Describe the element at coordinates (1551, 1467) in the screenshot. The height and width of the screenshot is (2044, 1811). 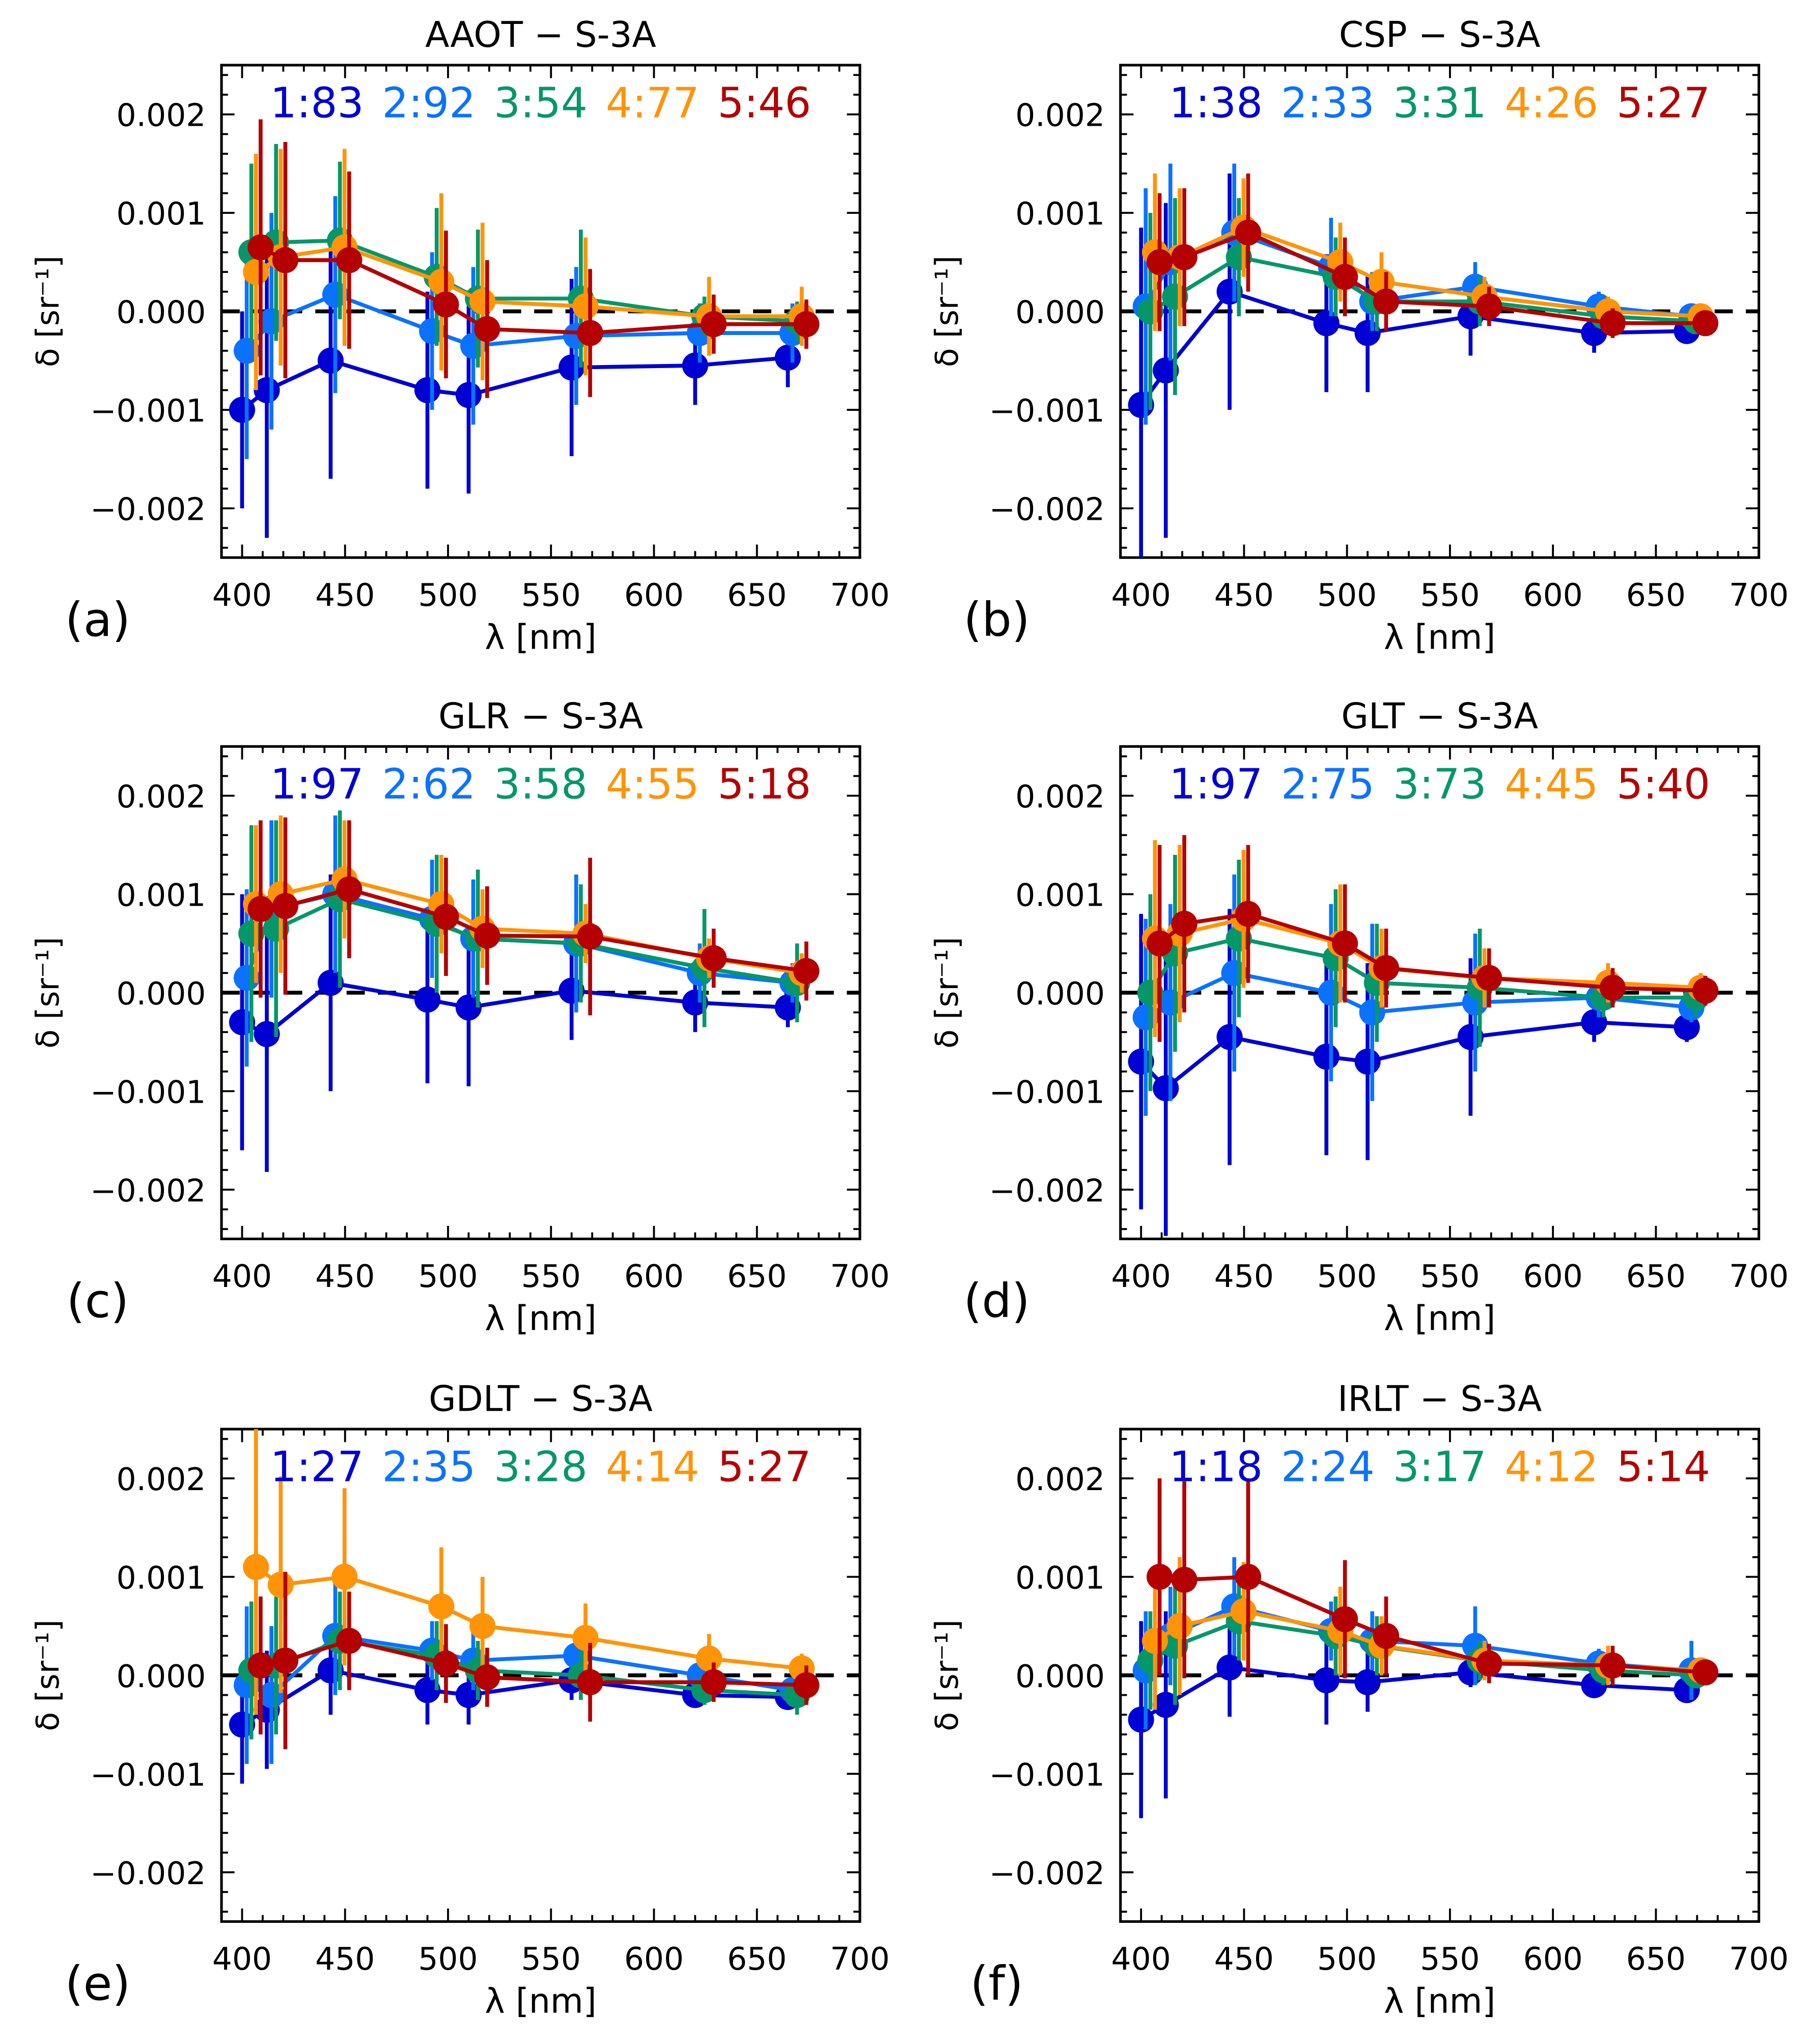
I see `legend-entry-4: 4:12` at that location.